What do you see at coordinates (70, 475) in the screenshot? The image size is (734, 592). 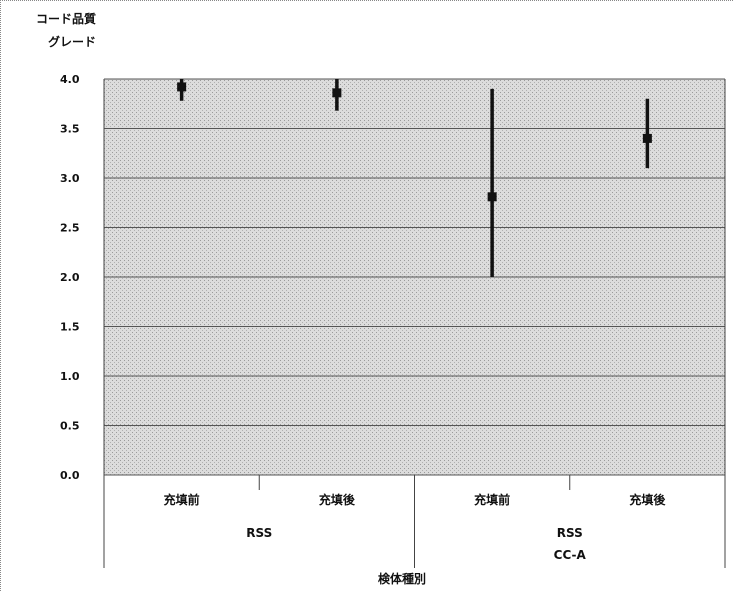 I see `y-tick-label: 0.0` at bounding box center [70, 475].